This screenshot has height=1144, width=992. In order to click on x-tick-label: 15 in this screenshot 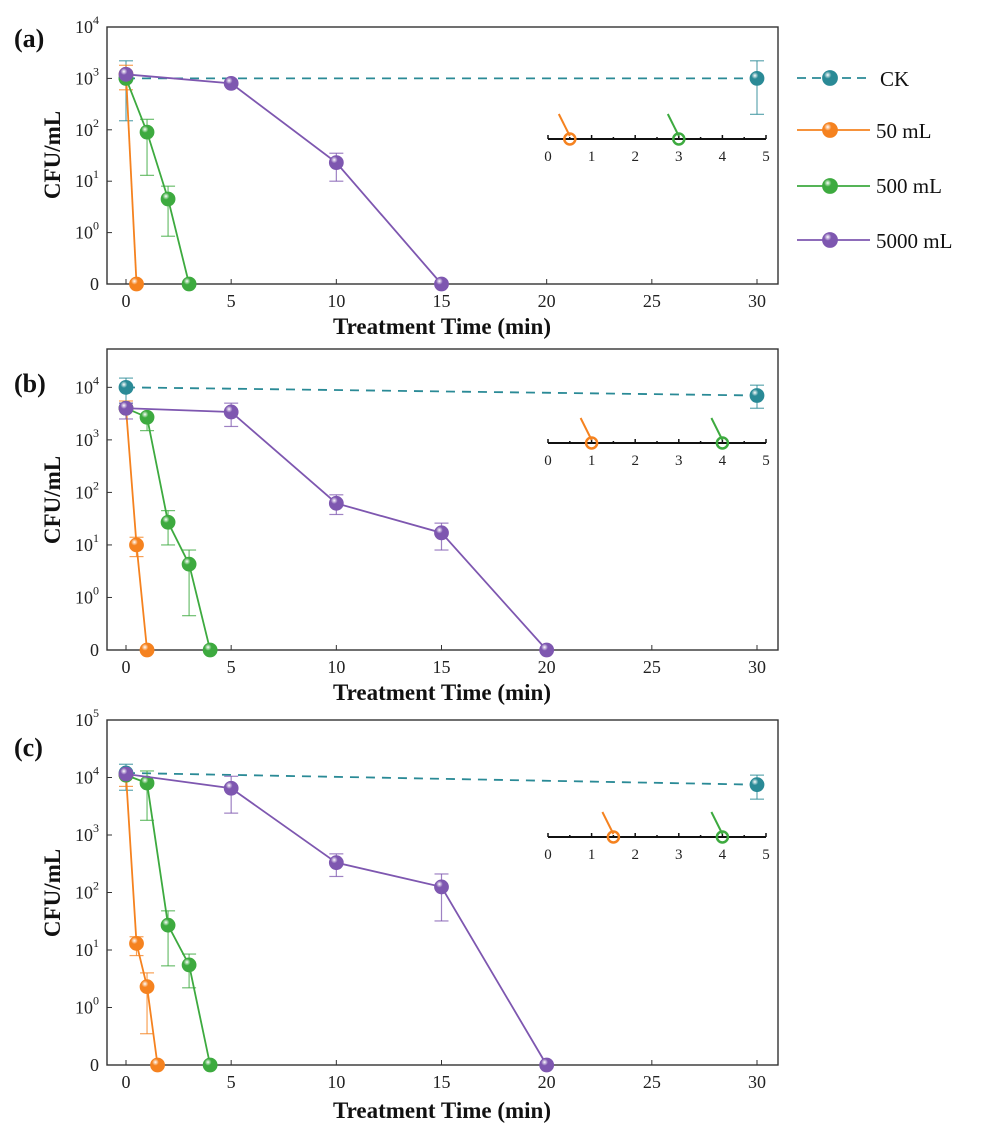, I will do `click(442, 667)`.